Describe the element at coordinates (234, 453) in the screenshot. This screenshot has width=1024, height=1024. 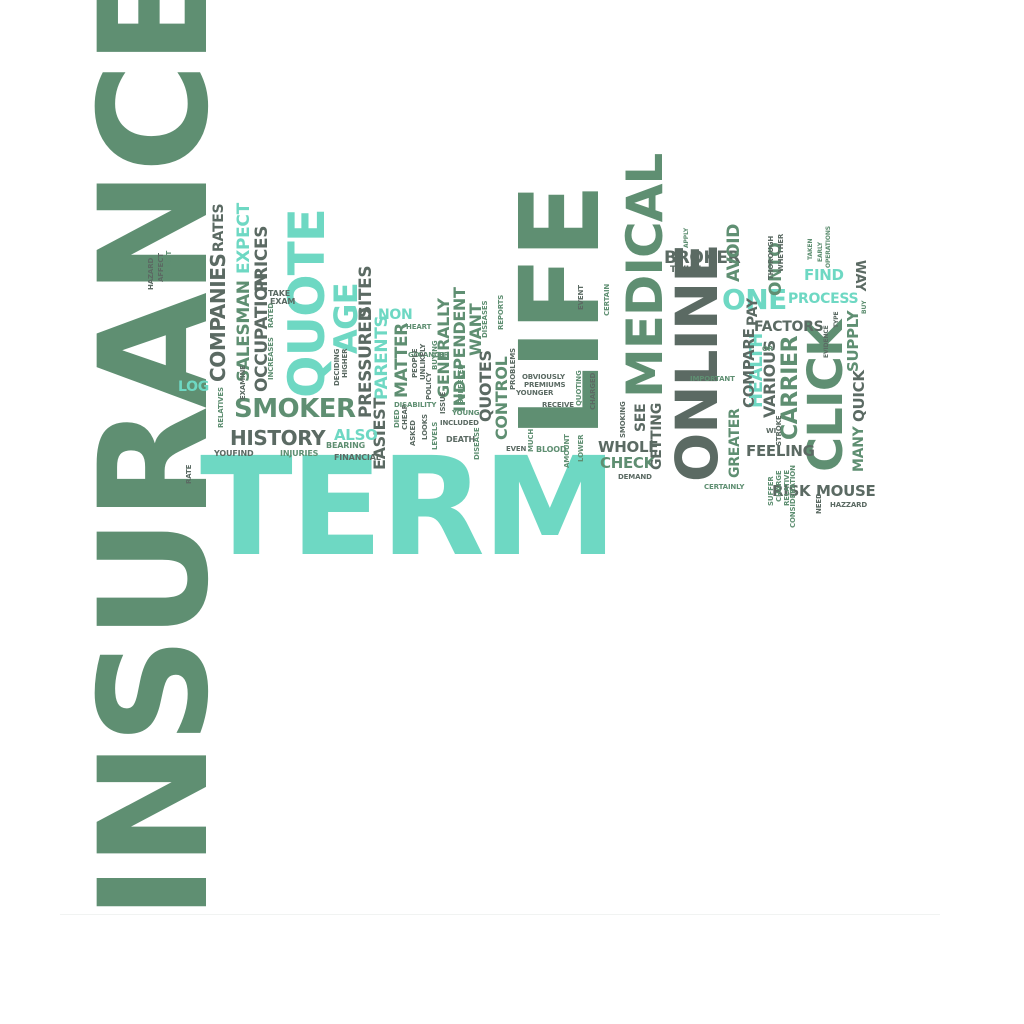
I see `word-youfind: YOUFIND` at that location.